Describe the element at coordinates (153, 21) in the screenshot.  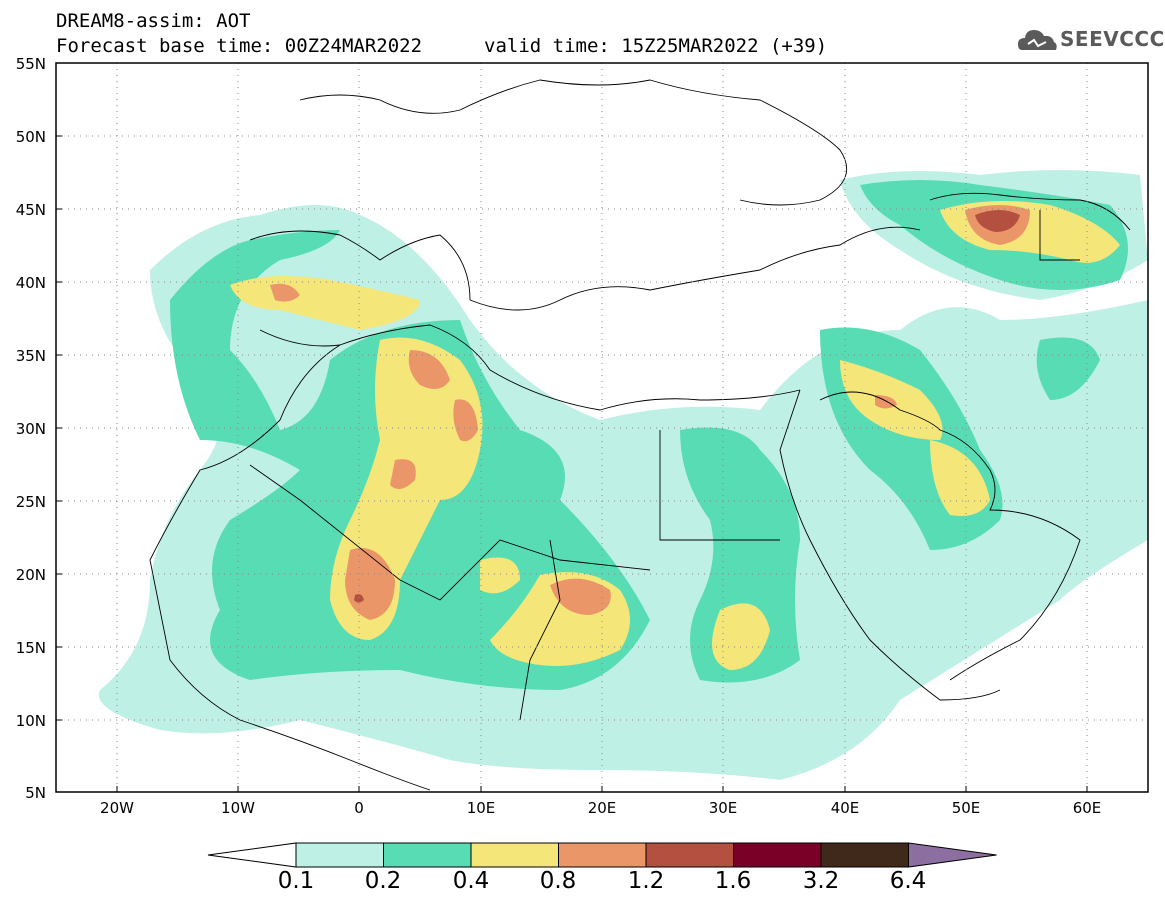
I see `product-title: DREAM8-assim: AOT` at that location.